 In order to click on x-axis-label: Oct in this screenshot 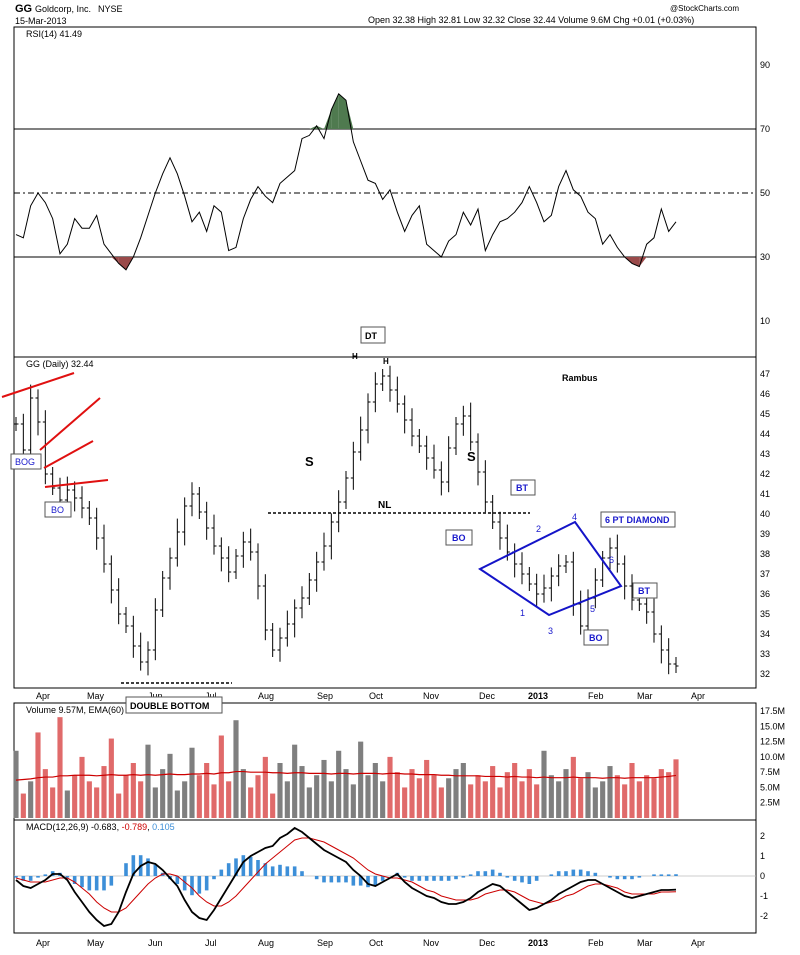, I will do `click(376, 696)`.